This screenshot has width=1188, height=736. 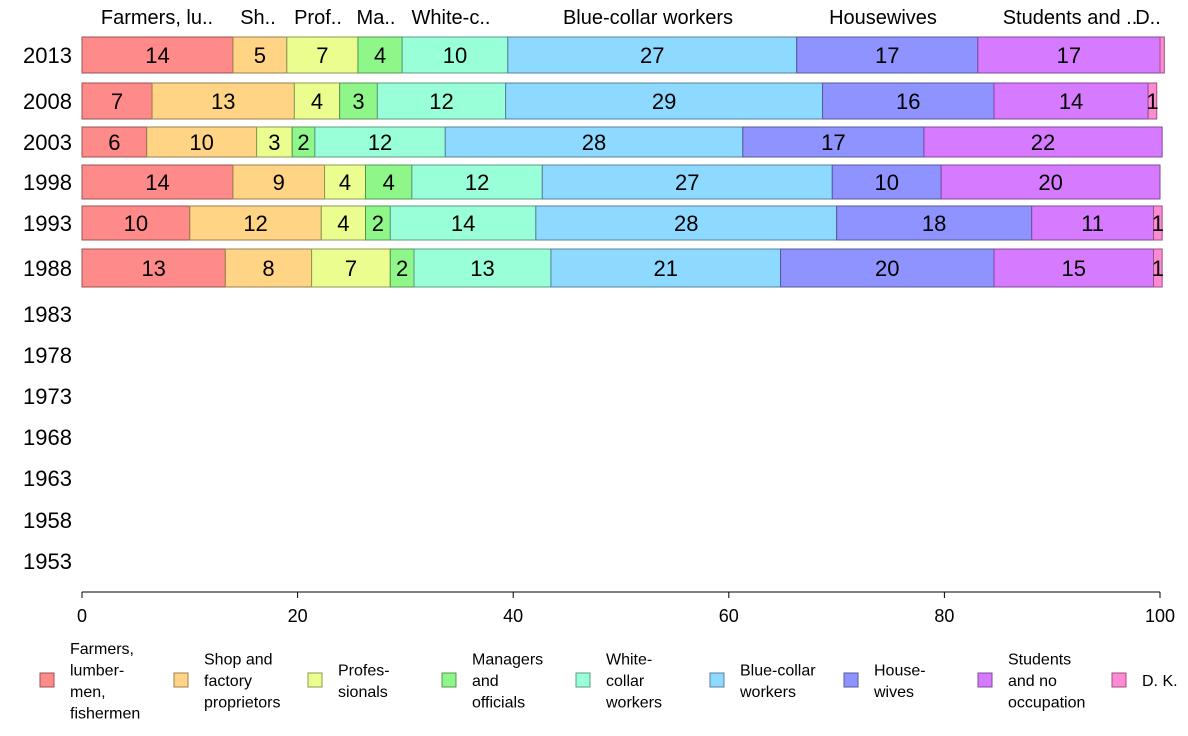 I want to click on data-label-1998-series-6: 10, so click(x=886, y=182).